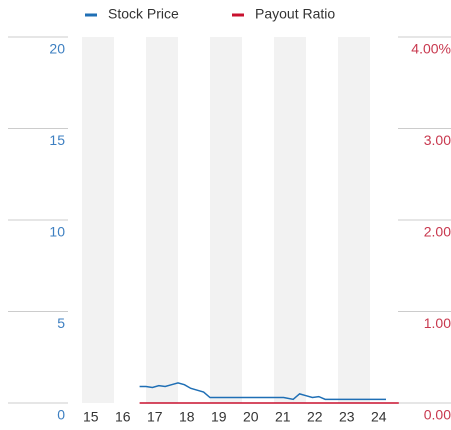  I want to click on y-tick-label: 10, so click(57, 232).